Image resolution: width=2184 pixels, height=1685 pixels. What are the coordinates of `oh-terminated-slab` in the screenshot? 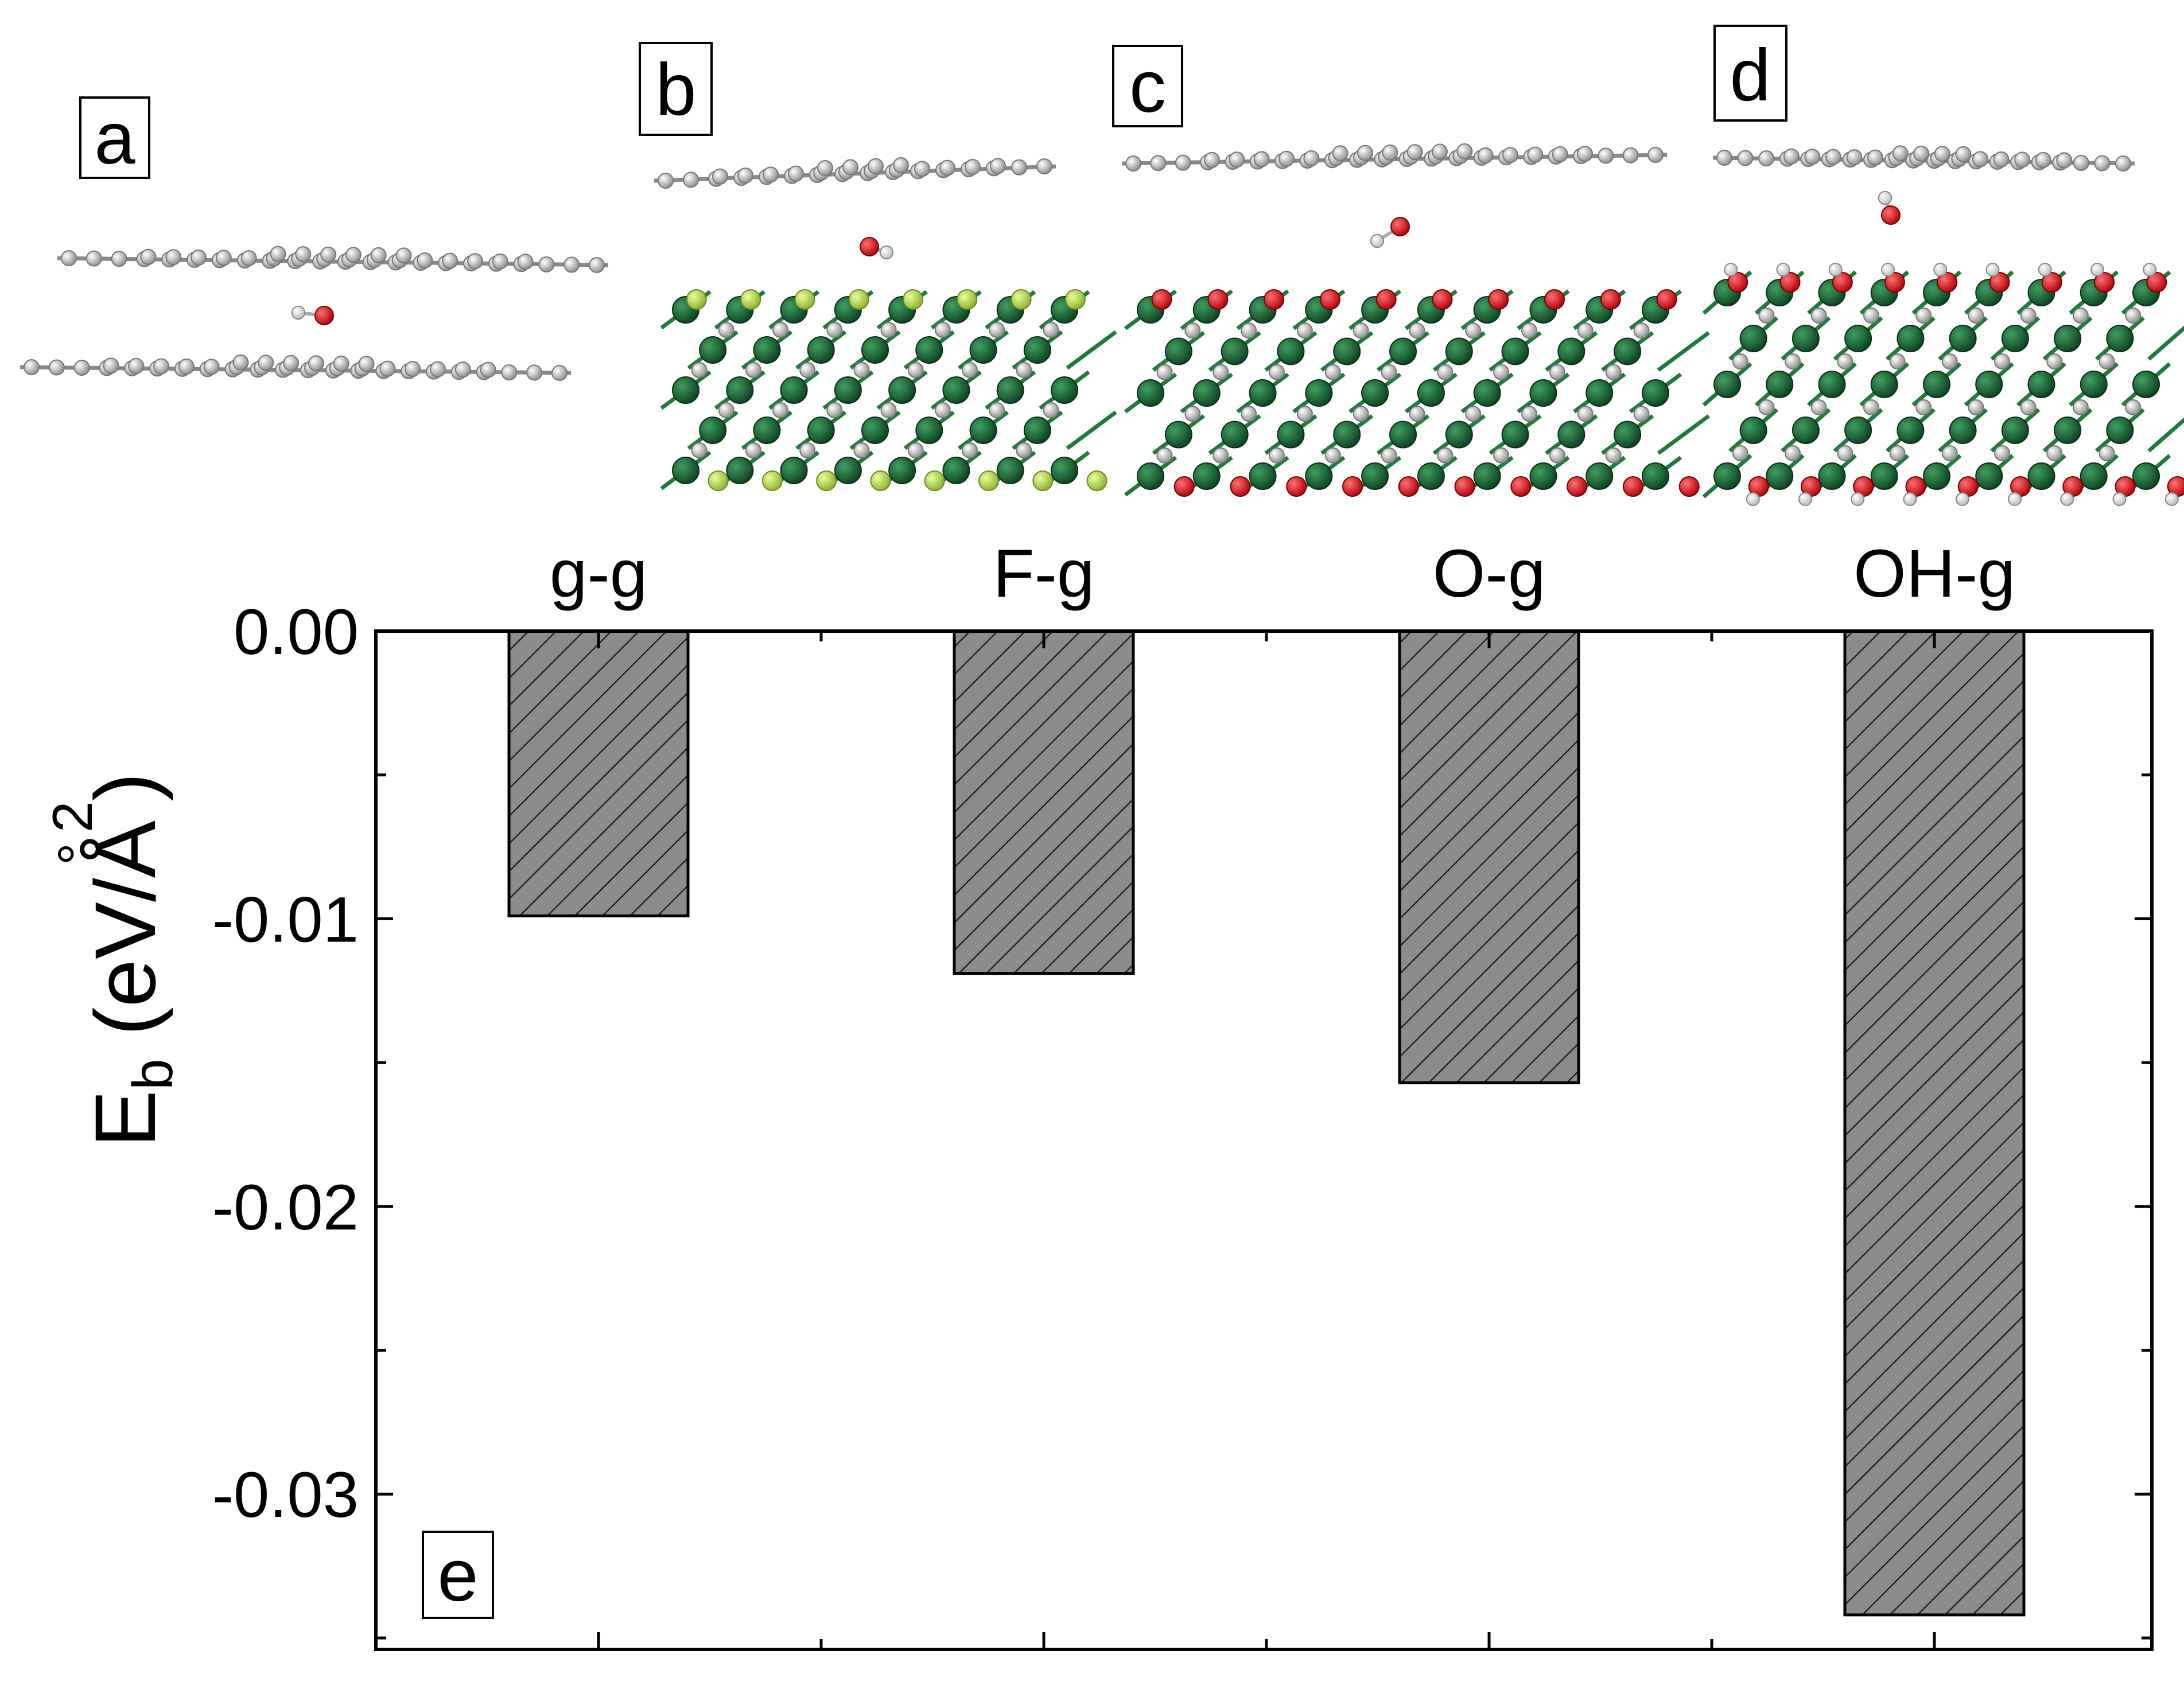 It's located at (1943, 384).